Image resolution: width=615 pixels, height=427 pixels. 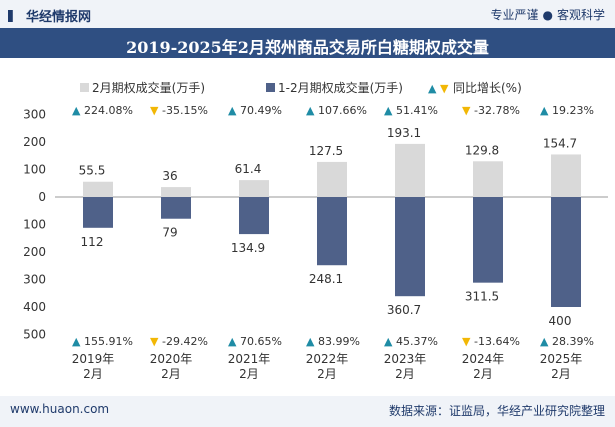 I want to click on title-bar, so click(x=307, y=43).